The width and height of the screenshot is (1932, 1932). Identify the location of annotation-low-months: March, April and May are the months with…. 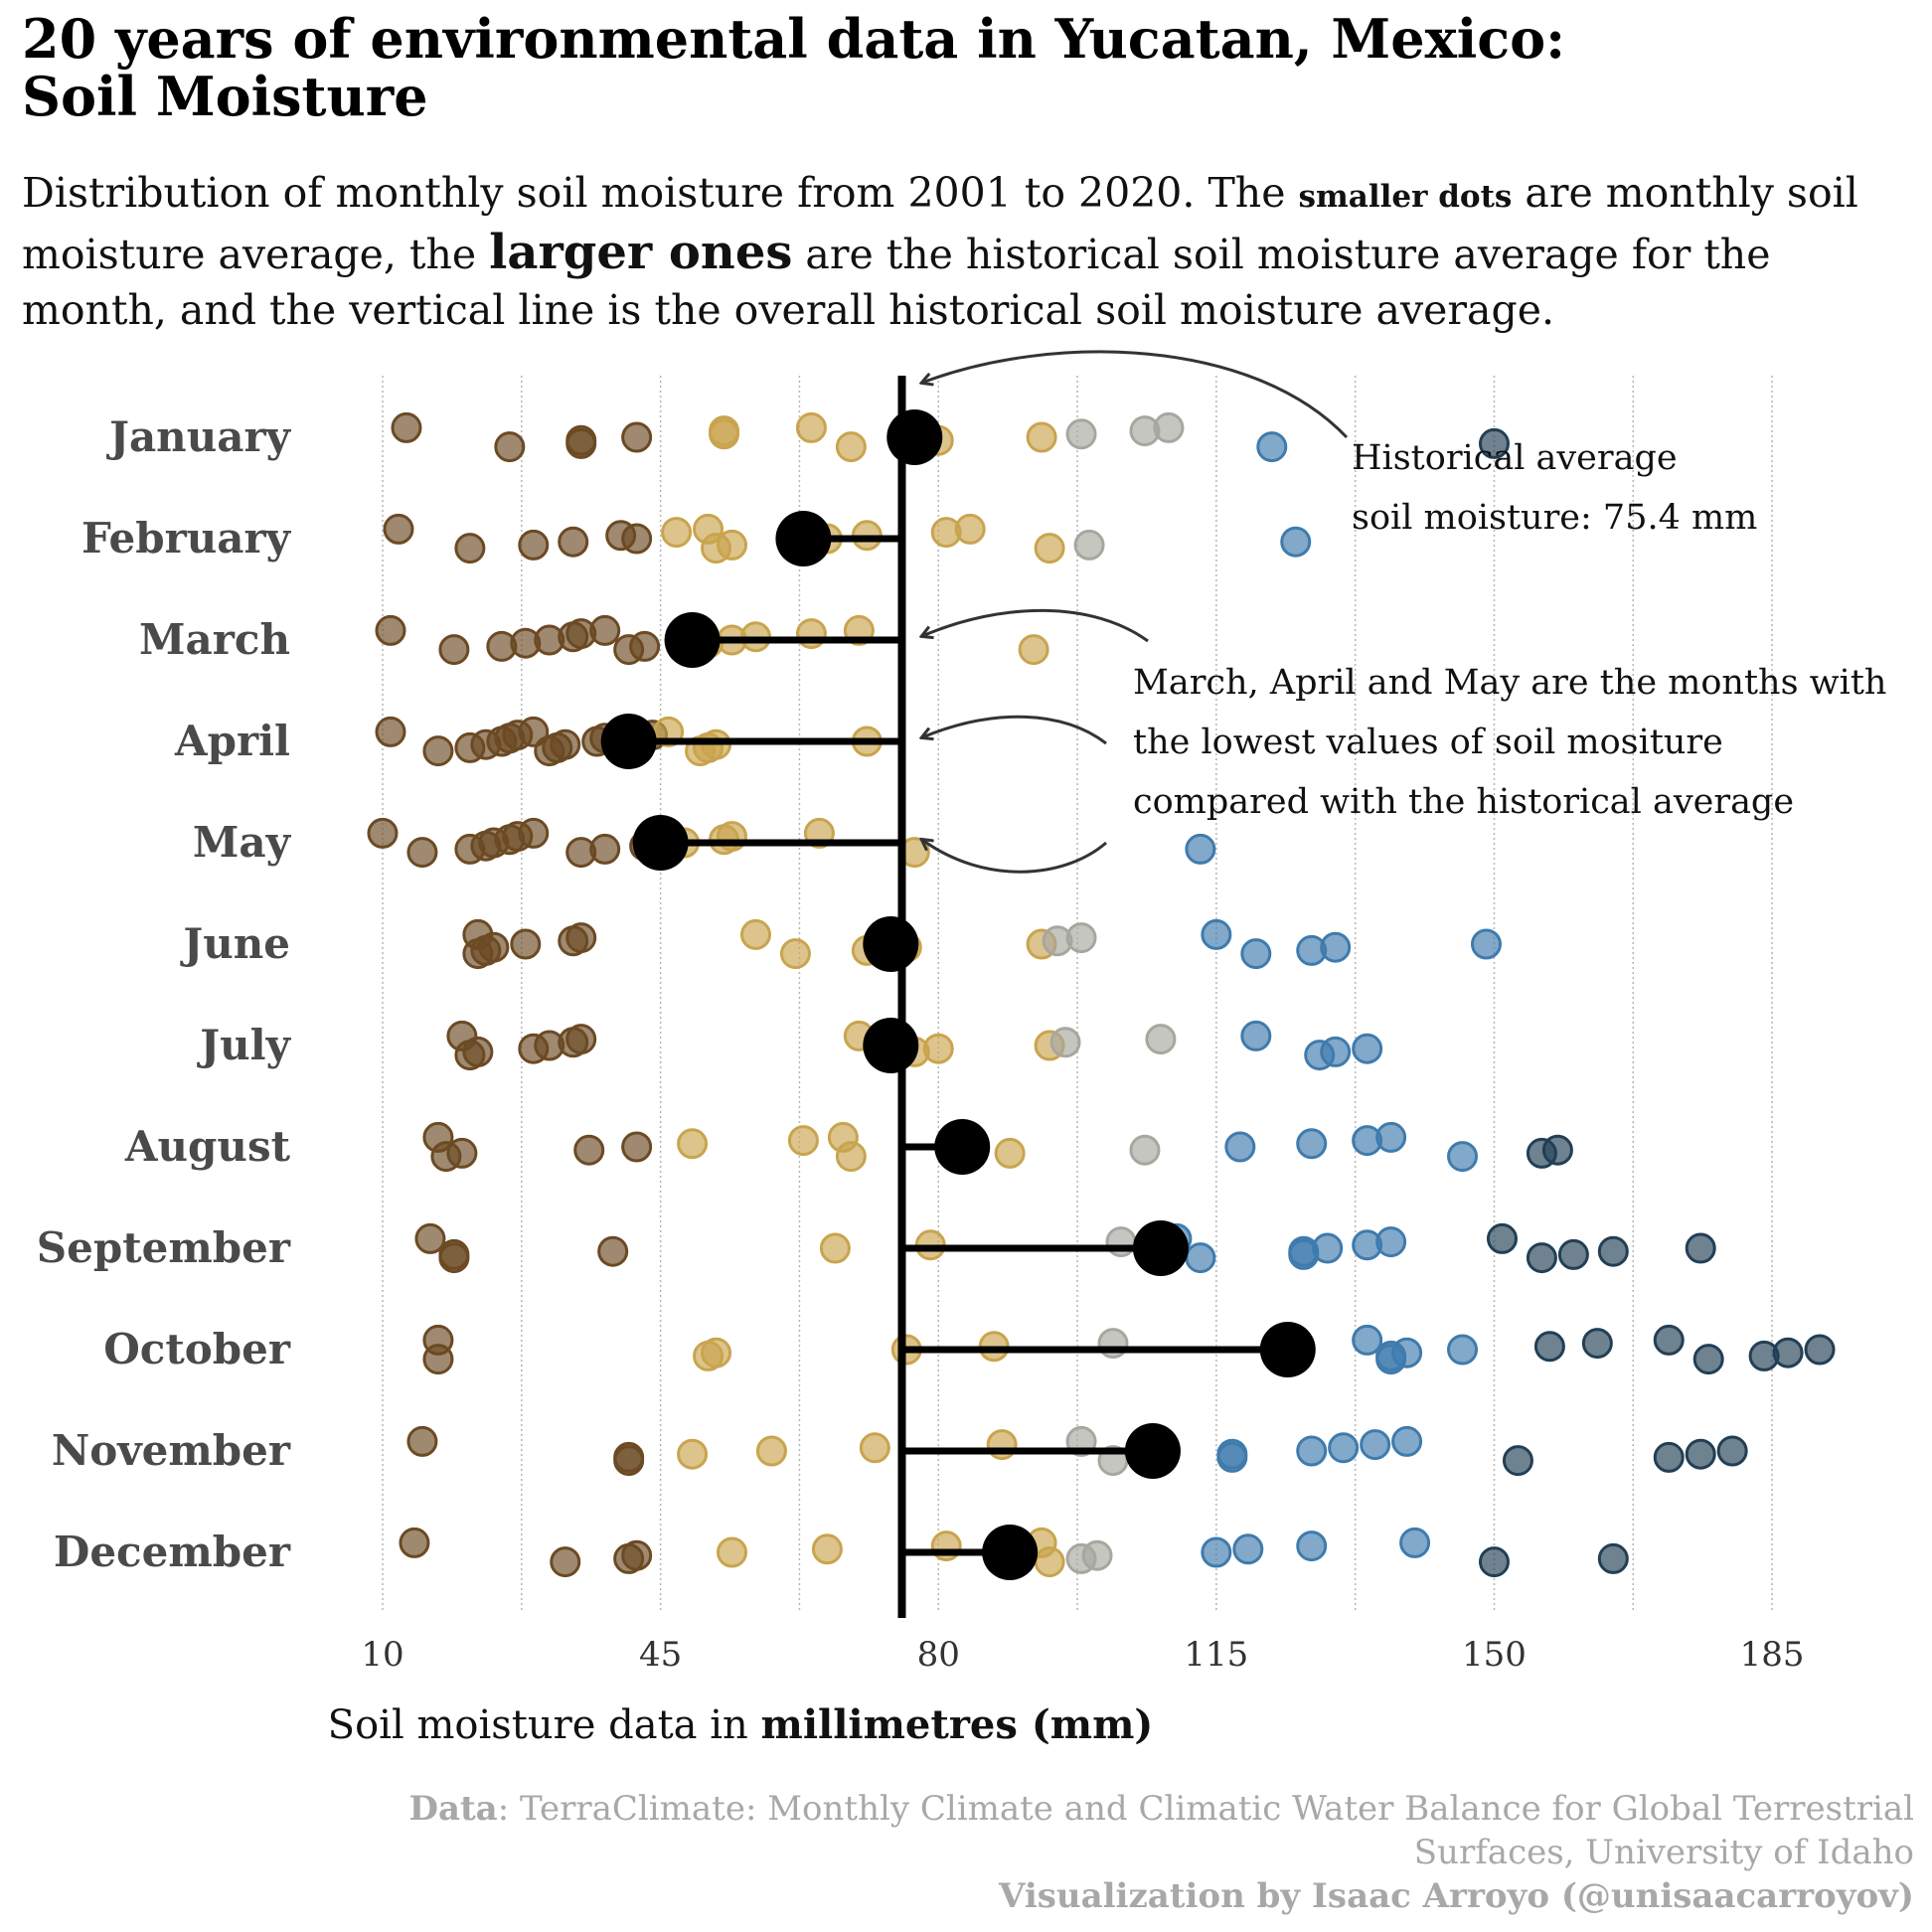
(1410, 741).